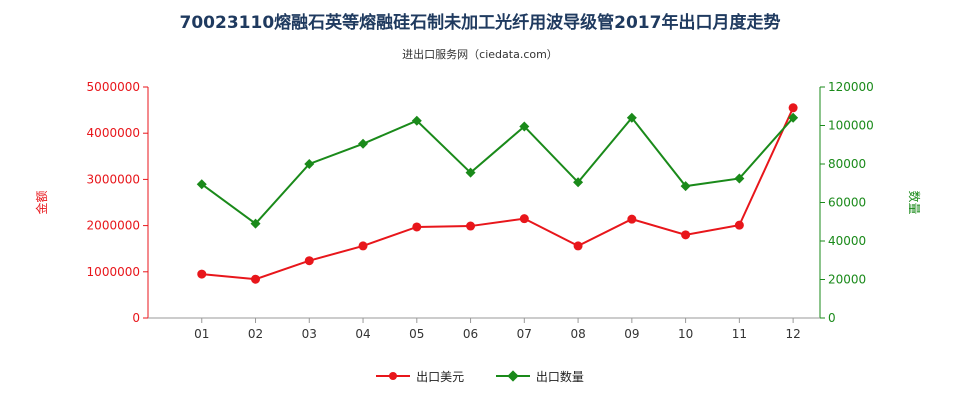 The width and height of the screenshot is (960, 400). I want to click on diamond-marker-icon, so click(513, 376).